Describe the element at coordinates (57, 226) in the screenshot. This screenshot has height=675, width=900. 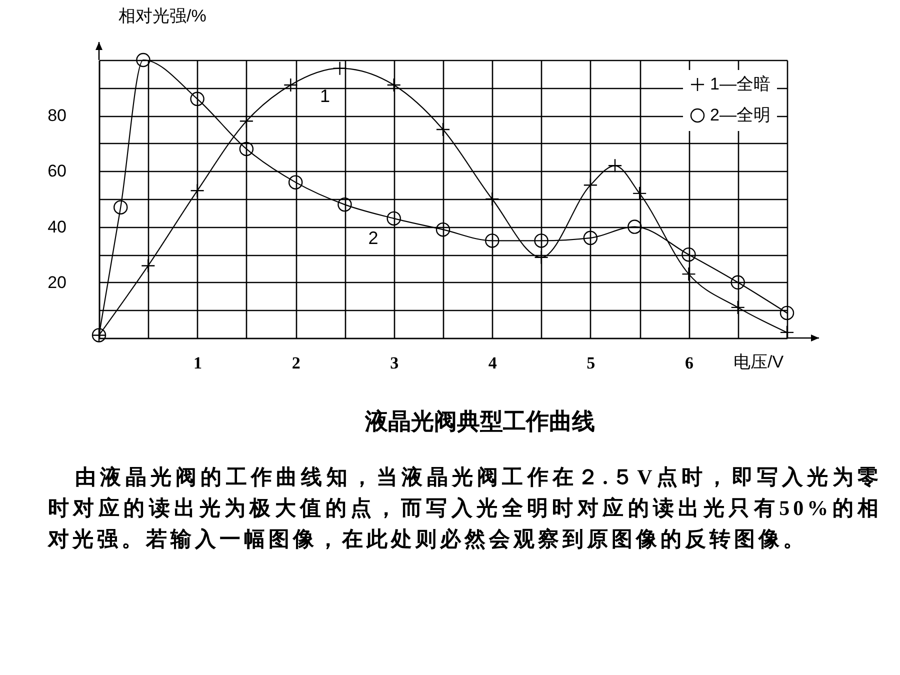
I see `y-tick-label: 40` at that location.